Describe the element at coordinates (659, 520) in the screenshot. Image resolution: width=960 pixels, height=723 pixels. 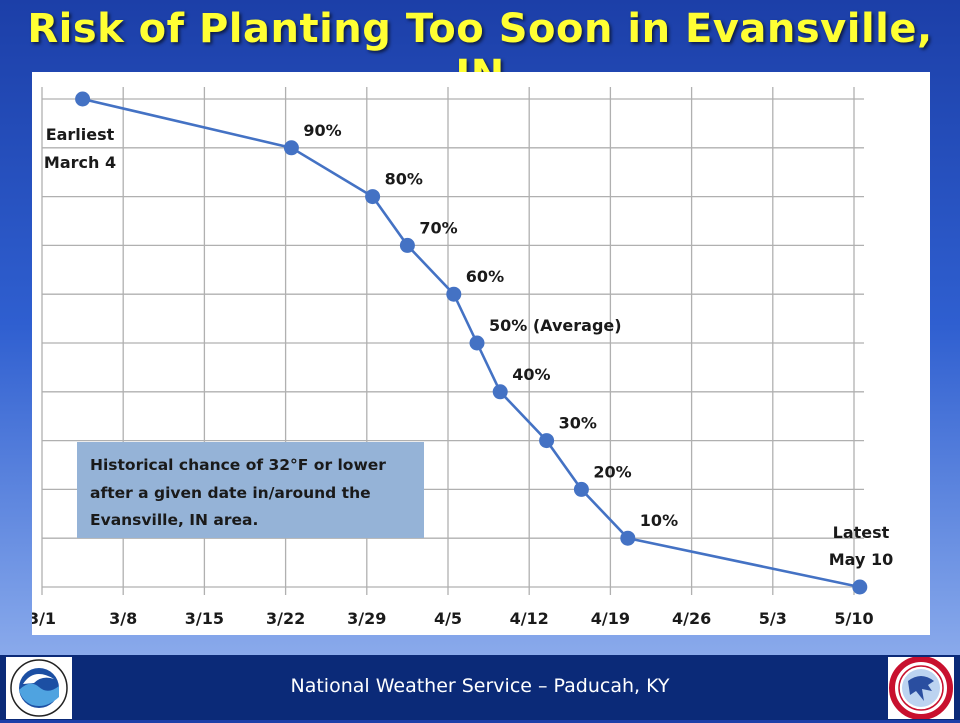
I see `data-label: 10%` at that location.